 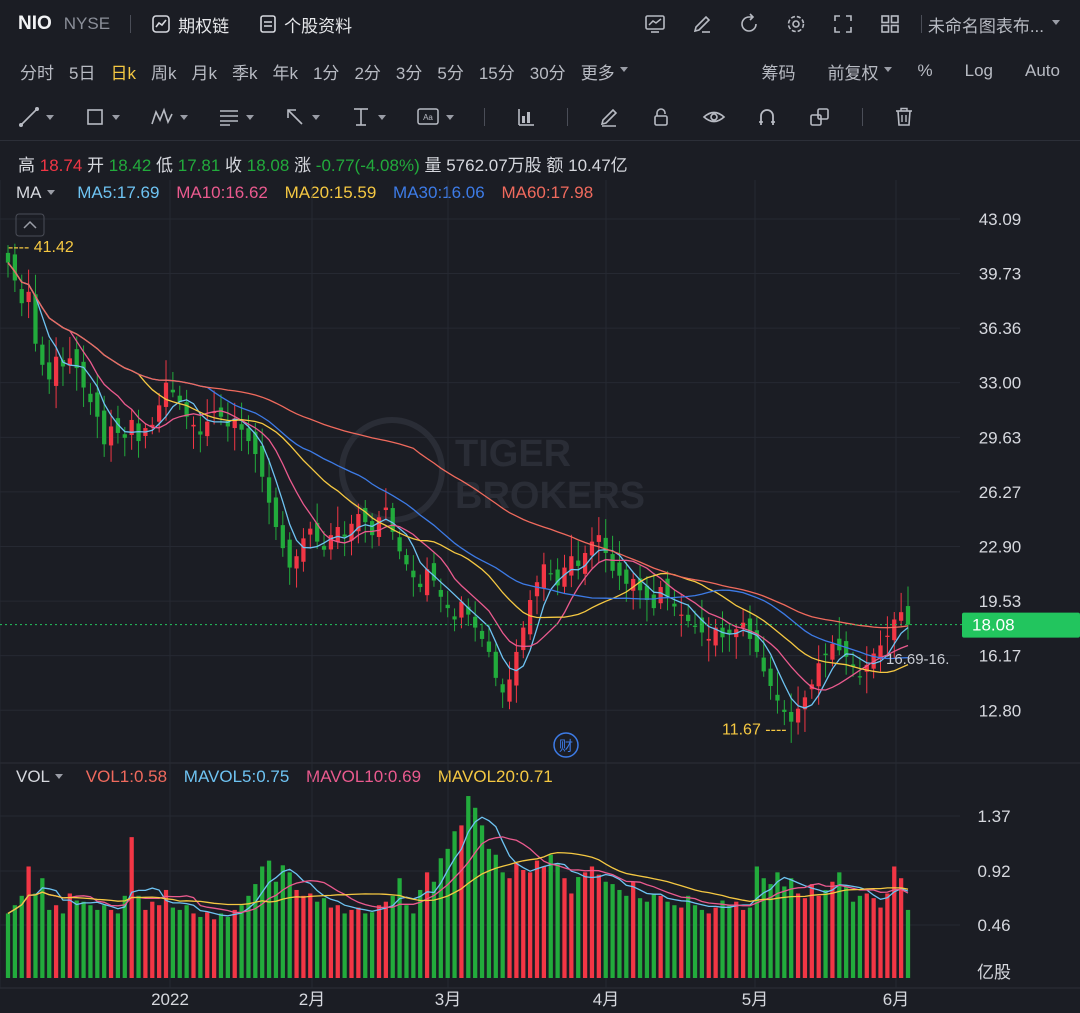 What do you see at coordinates (904, 117) in the screenshot?
I see `delete-tool` at bounding box center [904, 117].